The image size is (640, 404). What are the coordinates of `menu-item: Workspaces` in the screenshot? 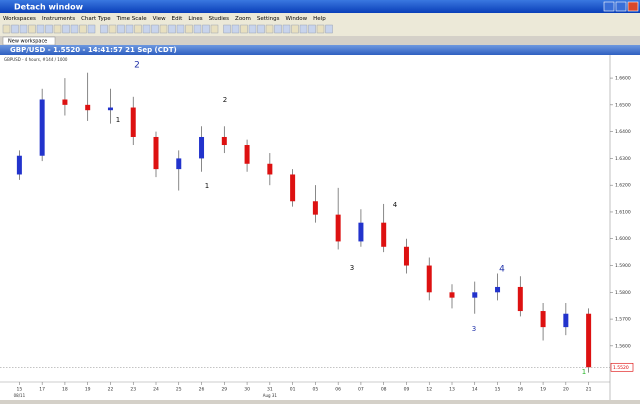 It's located at (19, 19).